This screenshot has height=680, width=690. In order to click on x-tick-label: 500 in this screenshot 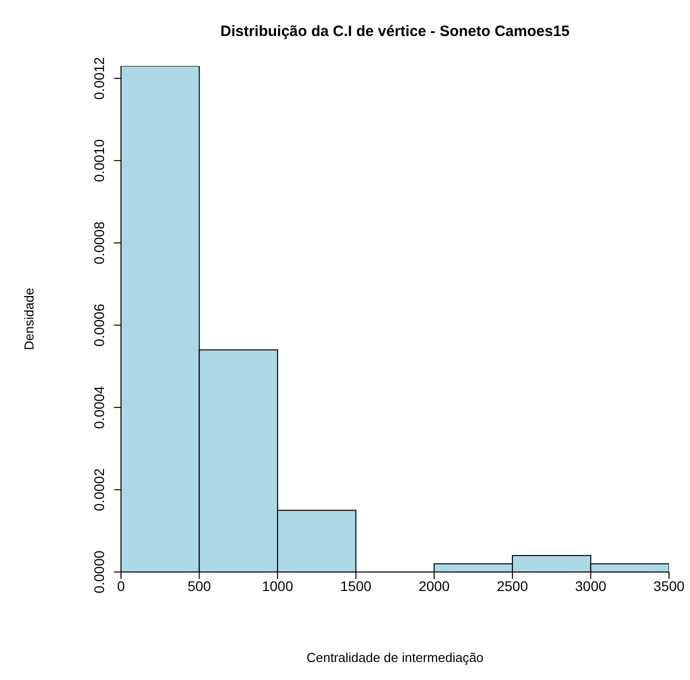, I will do `click(200, 586)`.